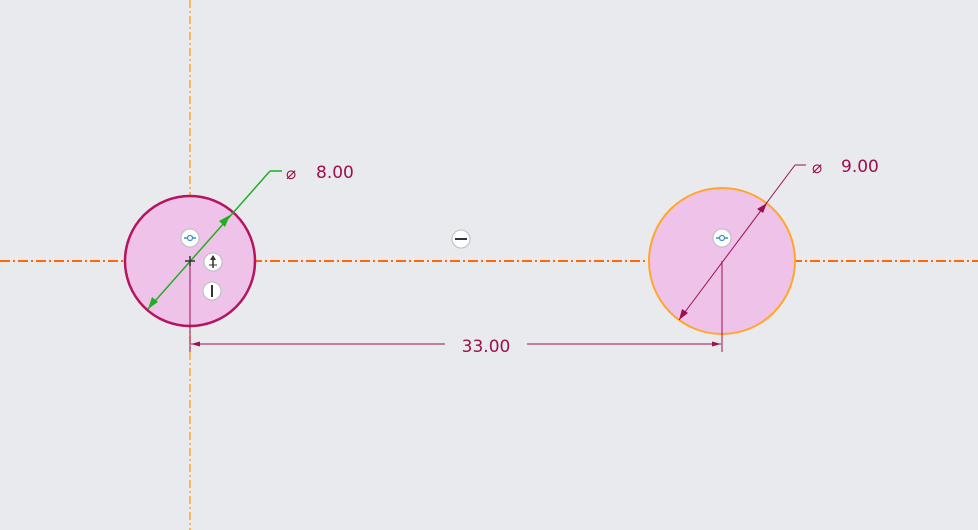 The image size is (978, 530). Describe the element at coordinates (213, 262) in the screenshot. I see `tangent-constraint-icon` at that location.